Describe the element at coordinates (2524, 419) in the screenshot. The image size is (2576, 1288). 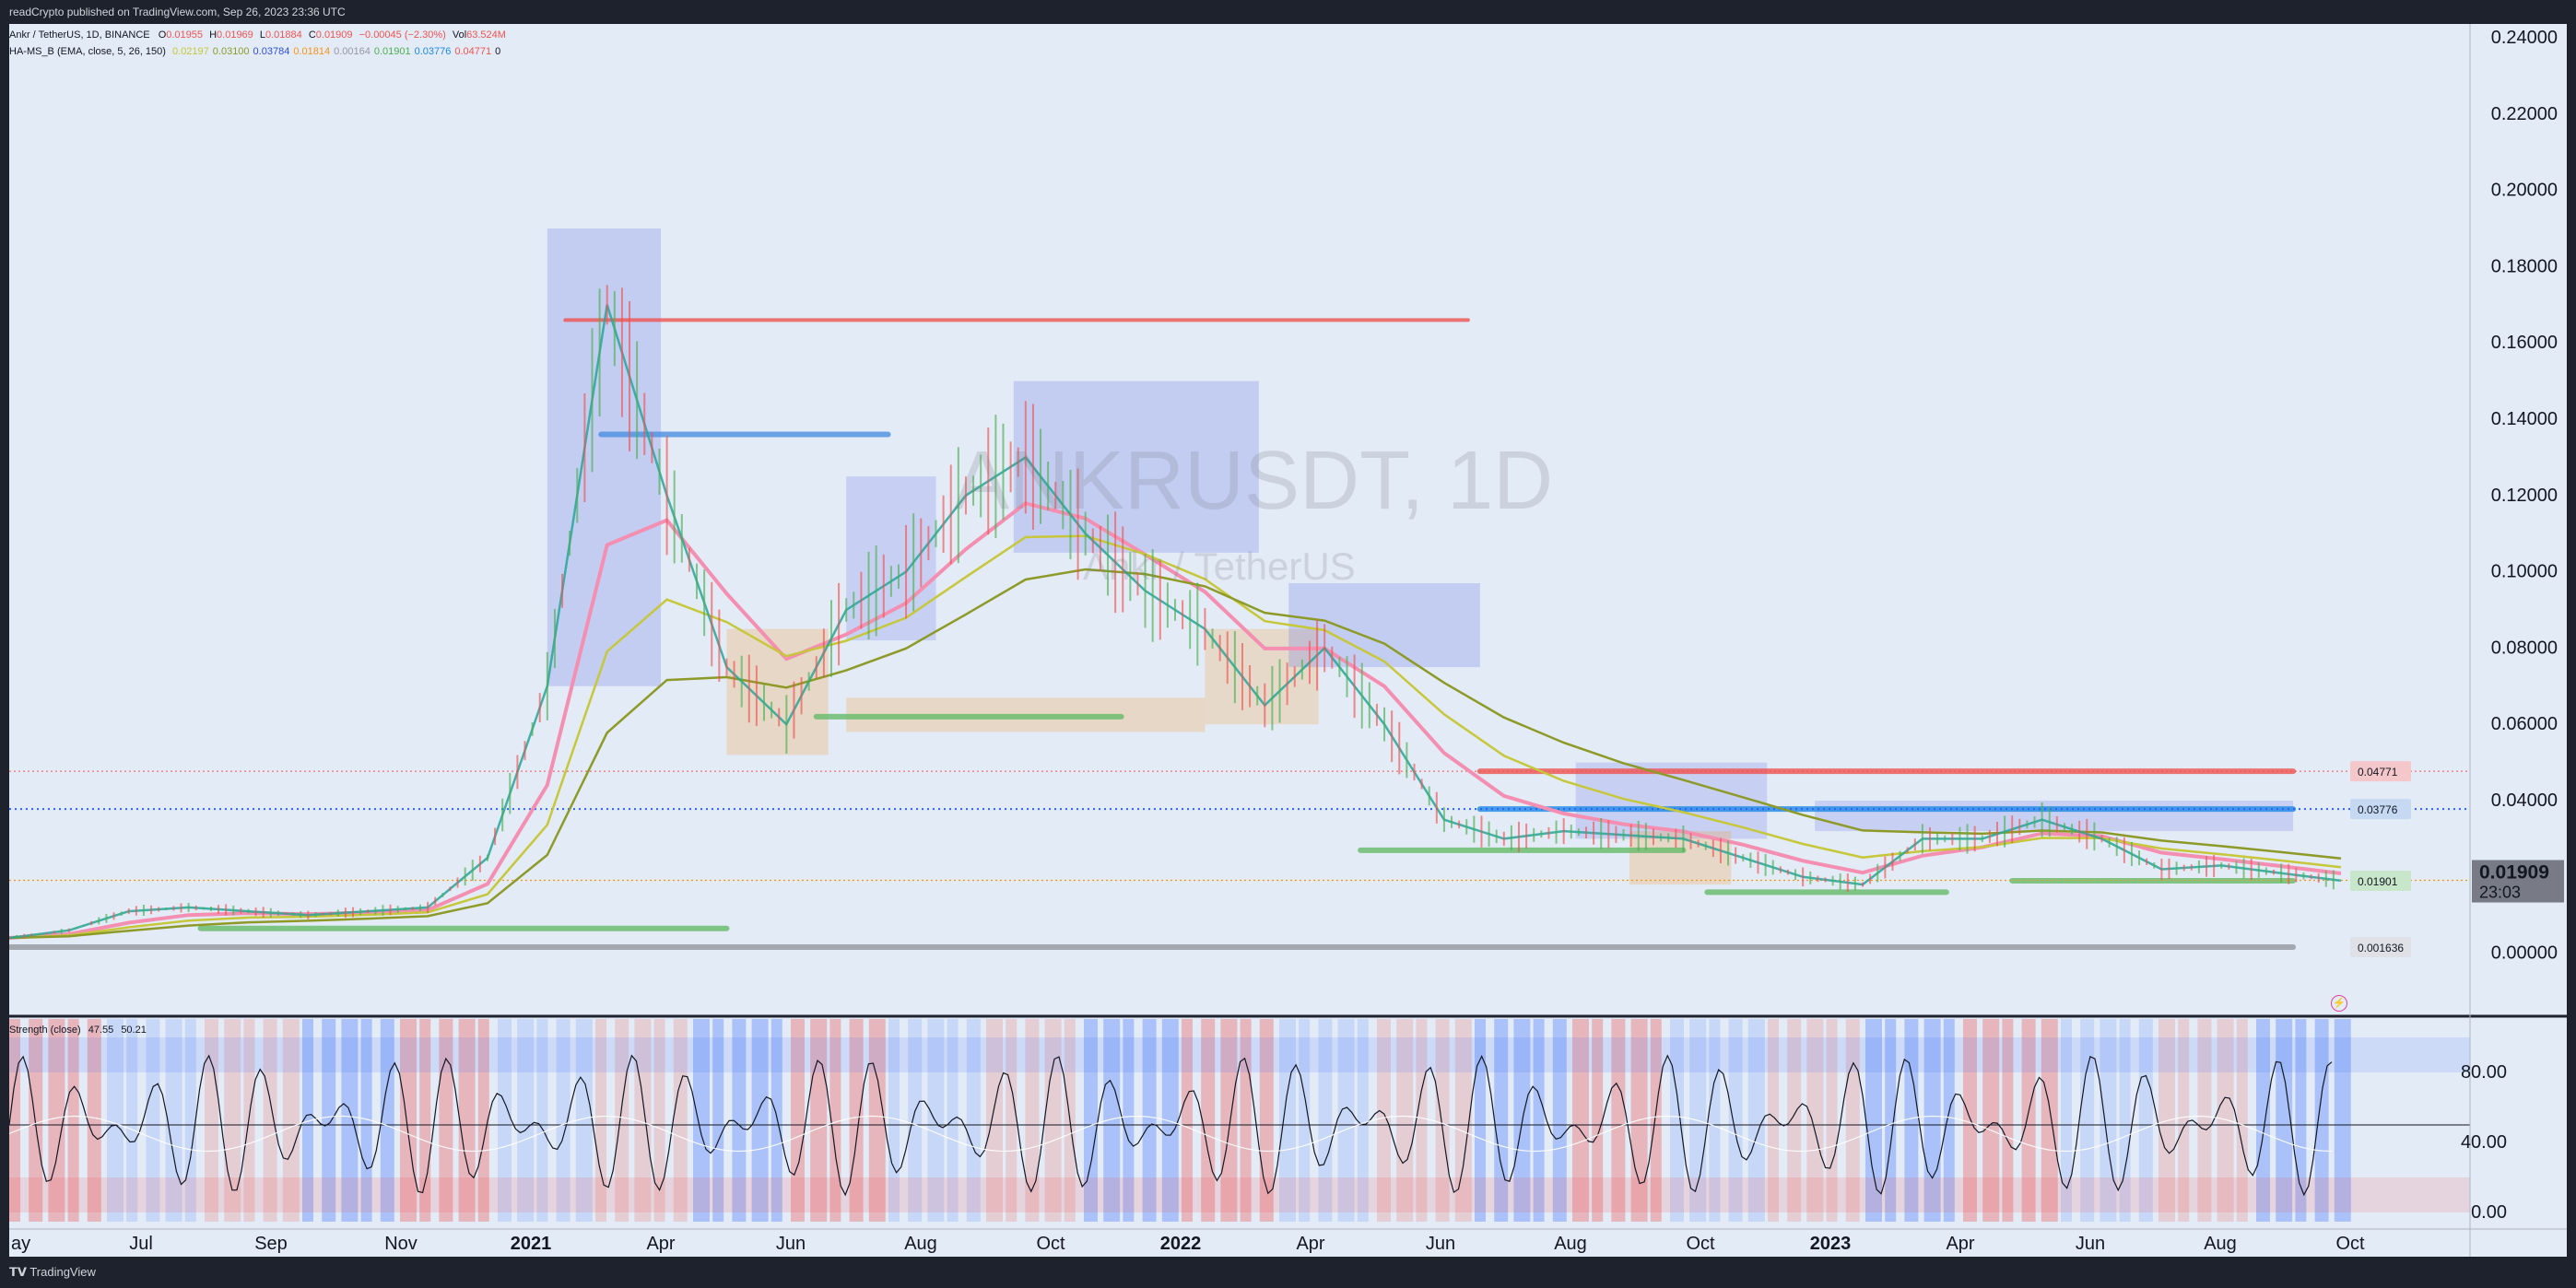
I see `price-tick-label: 0.14000` at that location.